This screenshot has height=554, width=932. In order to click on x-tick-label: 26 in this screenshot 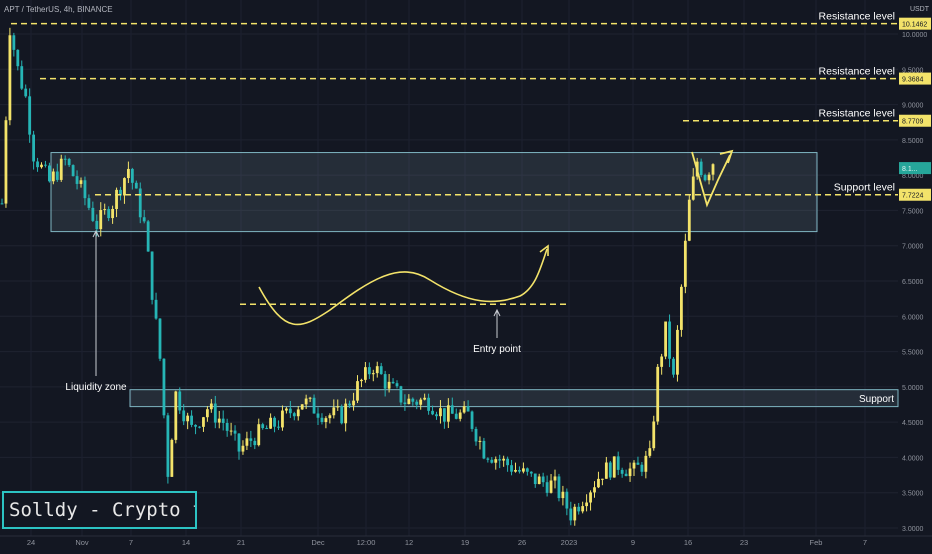, I will do `click(522, 542)`.